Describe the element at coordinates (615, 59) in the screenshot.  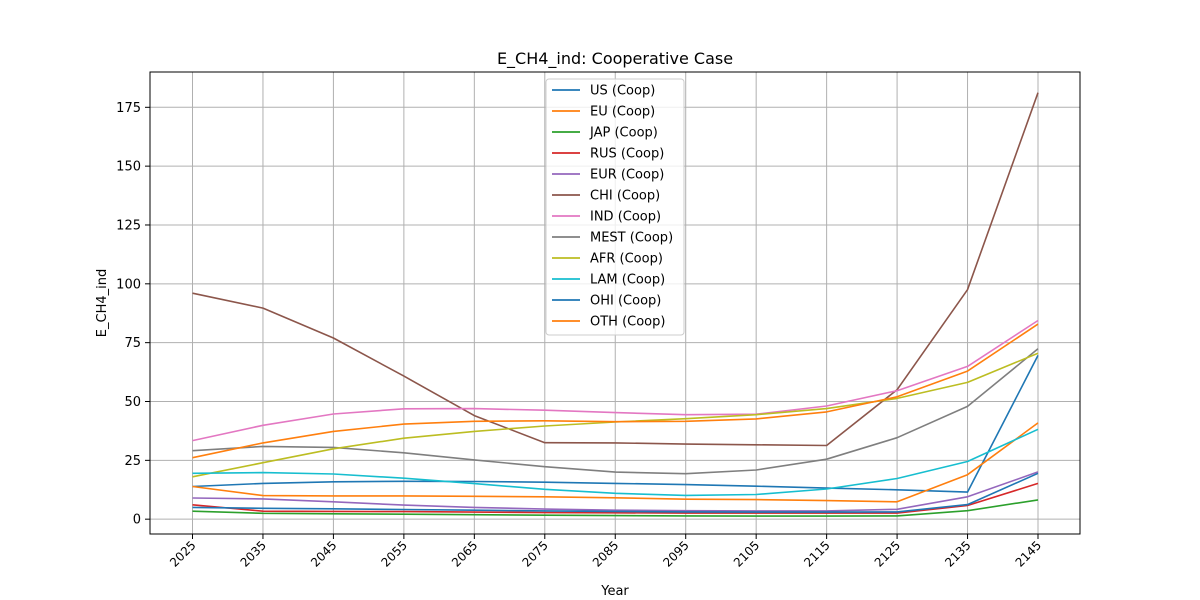
I see `chart-title: E_CH4_ind: Cooperative Case` at that location.